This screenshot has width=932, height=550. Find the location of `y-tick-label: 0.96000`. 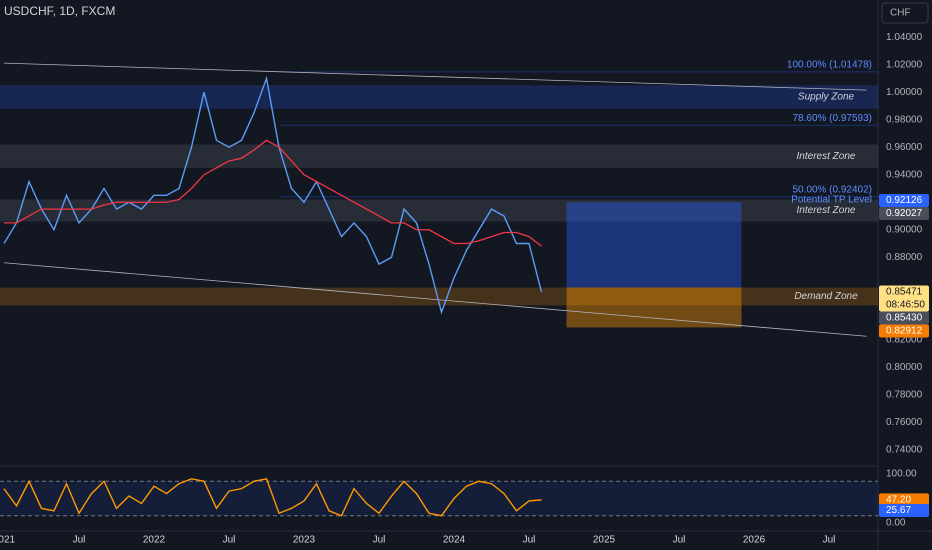

y-tick-label: 0.96000 is located at coordinates (904, 147).